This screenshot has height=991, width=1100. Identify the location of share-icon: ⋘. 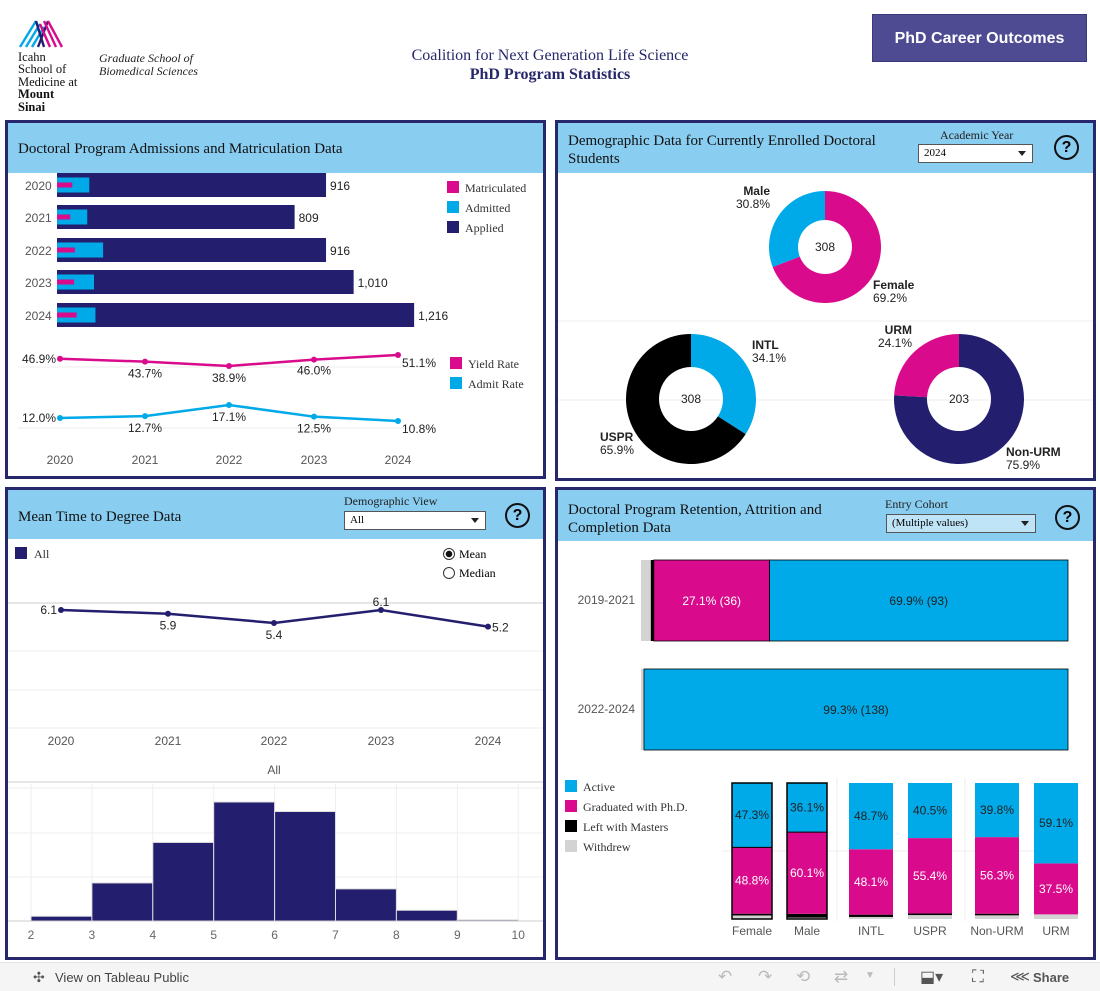
(1020, 976).